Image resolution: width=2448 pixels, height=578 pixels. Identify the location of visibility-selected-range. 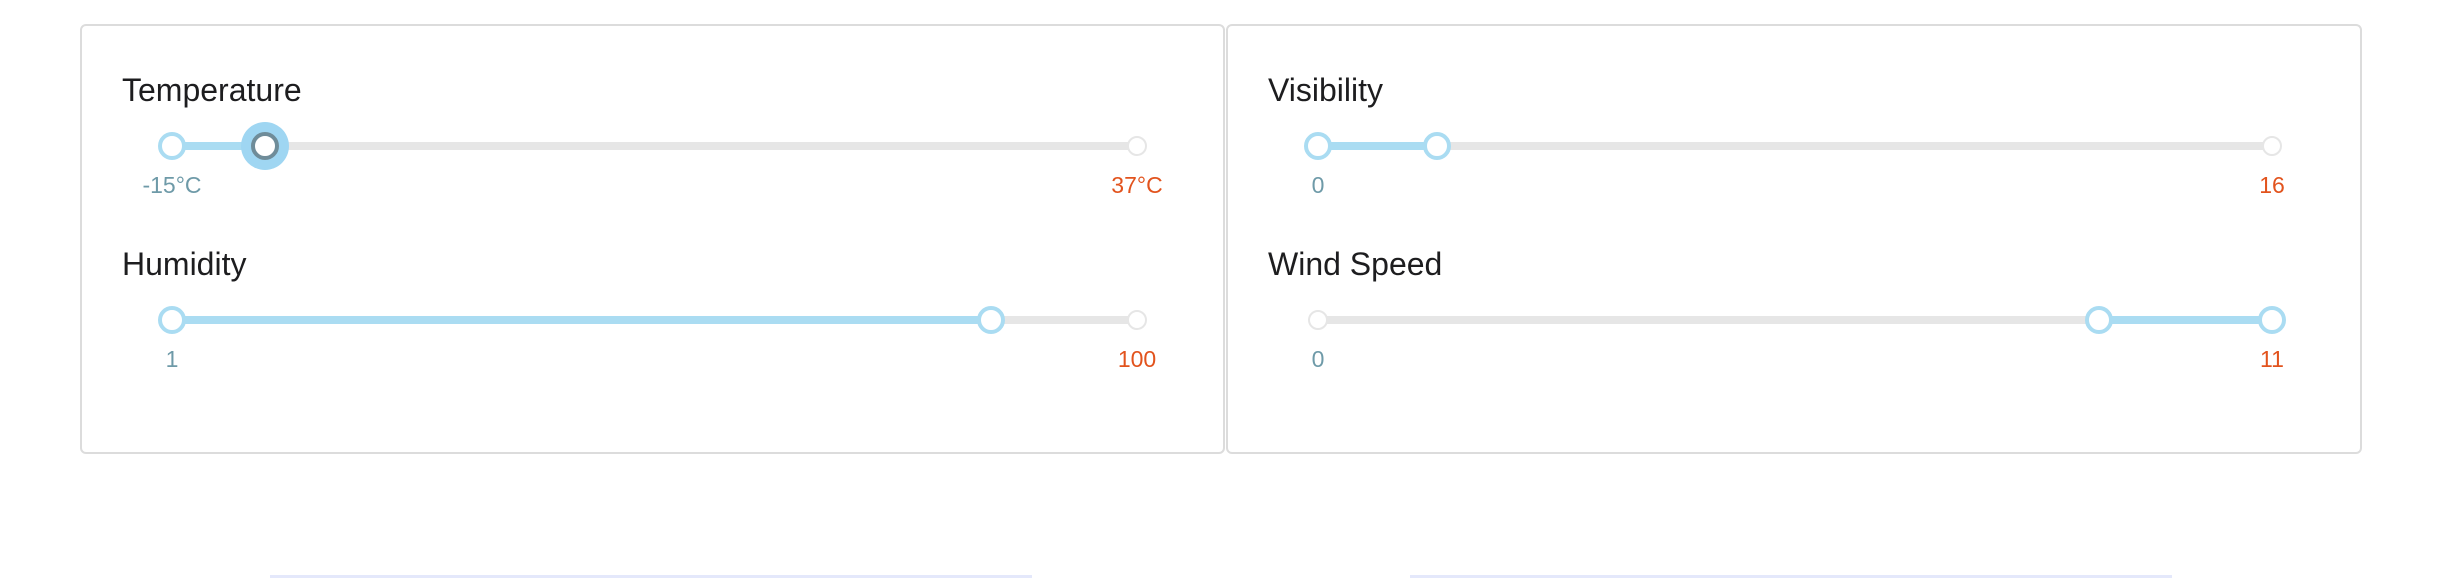
(1378, 146).